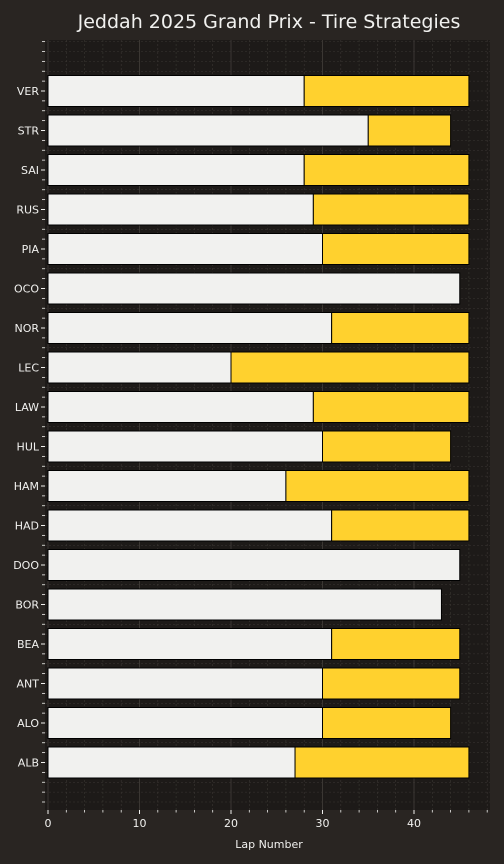  I want to click on y-tick-label-nor: NOR, so click(26, 328).